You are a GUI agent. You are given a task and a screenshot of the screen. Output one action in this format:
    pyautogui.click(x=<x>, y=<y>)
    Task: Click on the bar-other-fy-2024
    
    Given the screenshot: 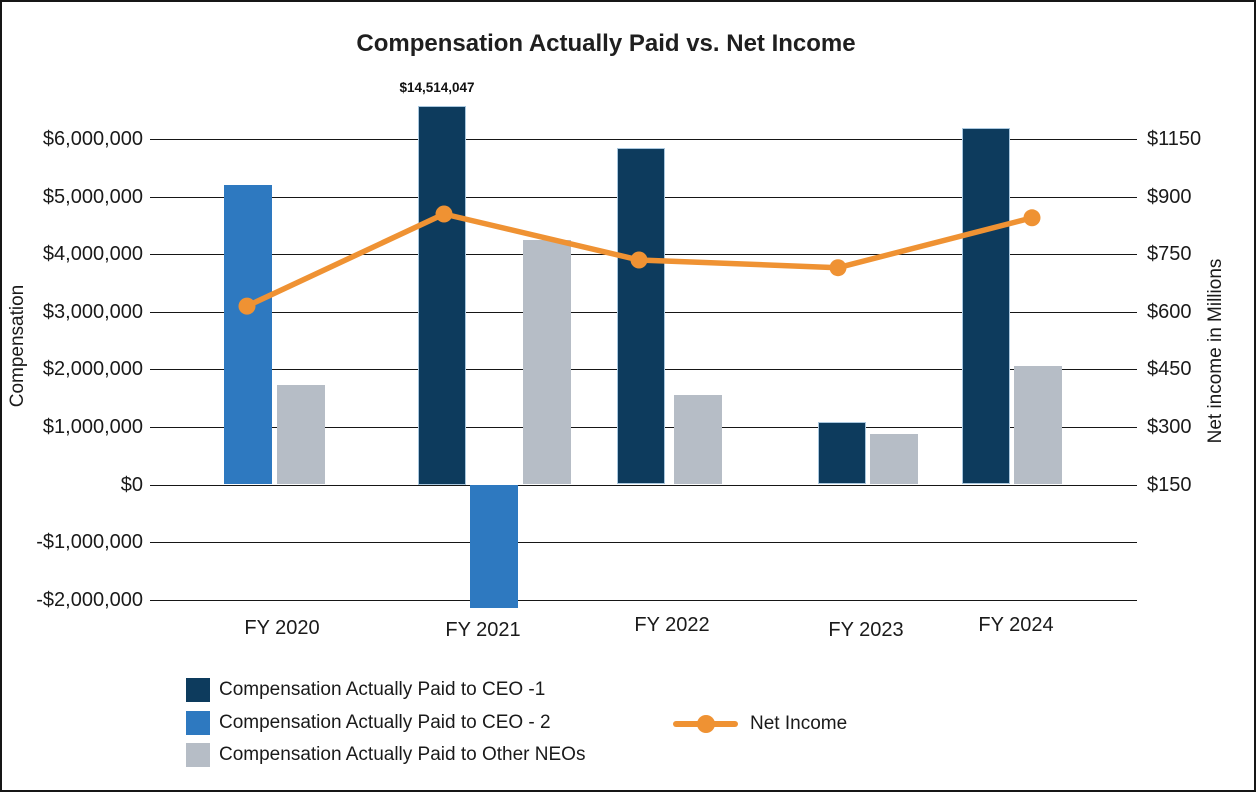 What is the action you would take?
    pyautogui.click(x=1038, y=425)
    